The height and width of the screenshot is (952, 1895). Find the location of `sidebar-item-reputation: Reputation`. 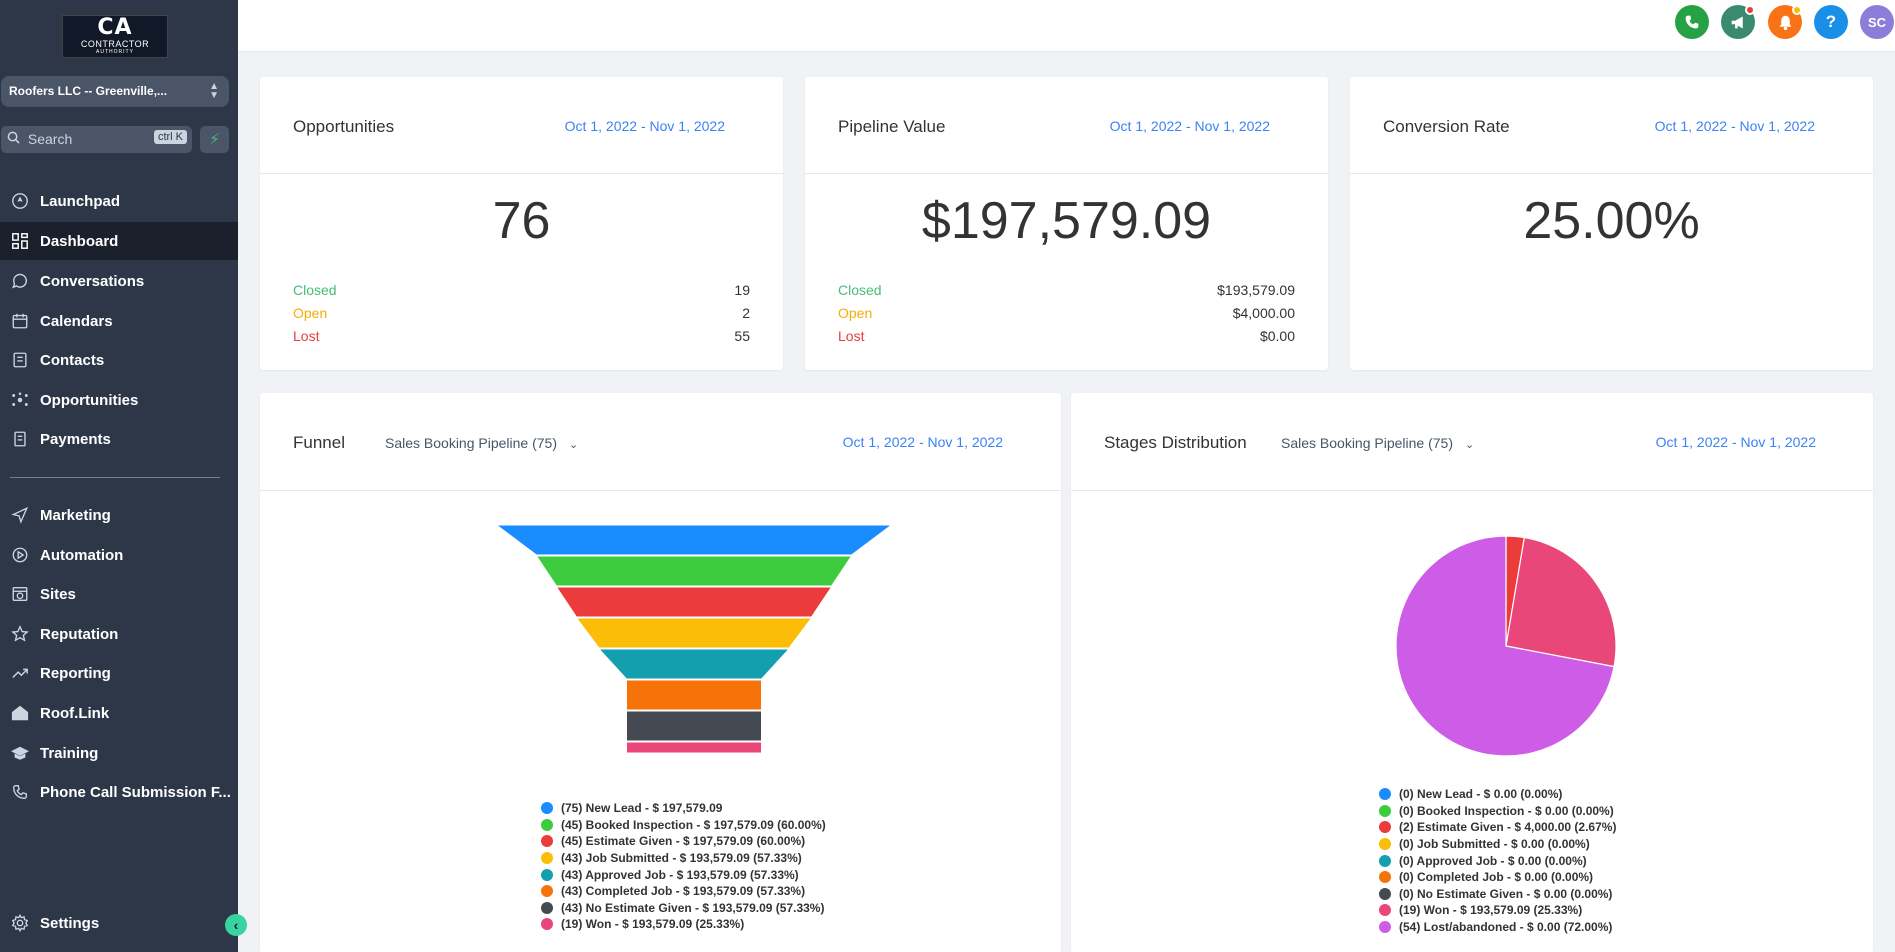

sidebar-item-reputation: Reputation is located at coordinates (119, 634).